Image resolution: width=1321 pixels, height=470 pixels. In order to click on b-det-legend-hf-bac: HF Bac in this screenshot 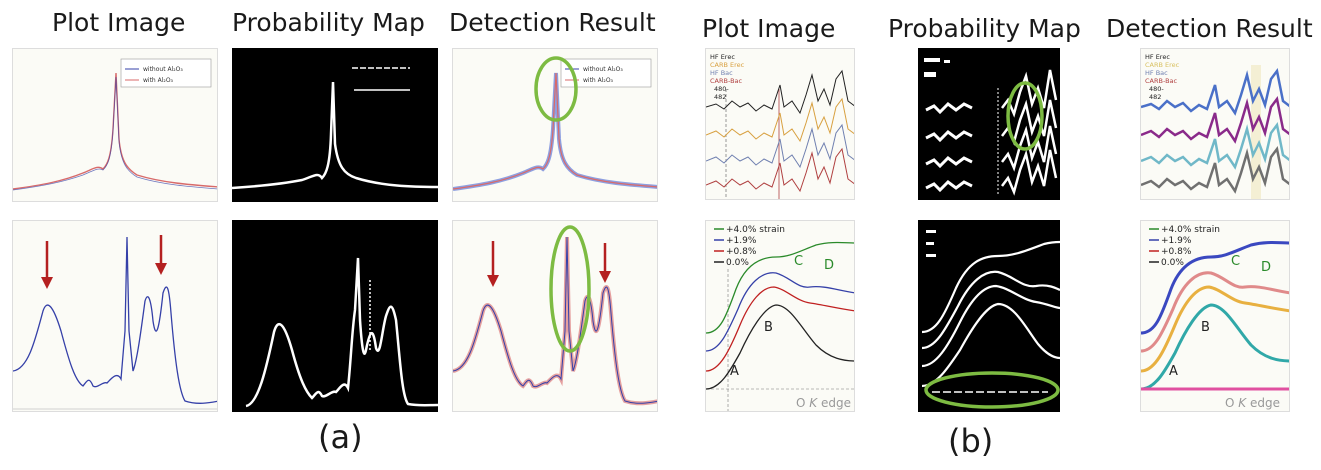, I will do `click(1156, 73)`.